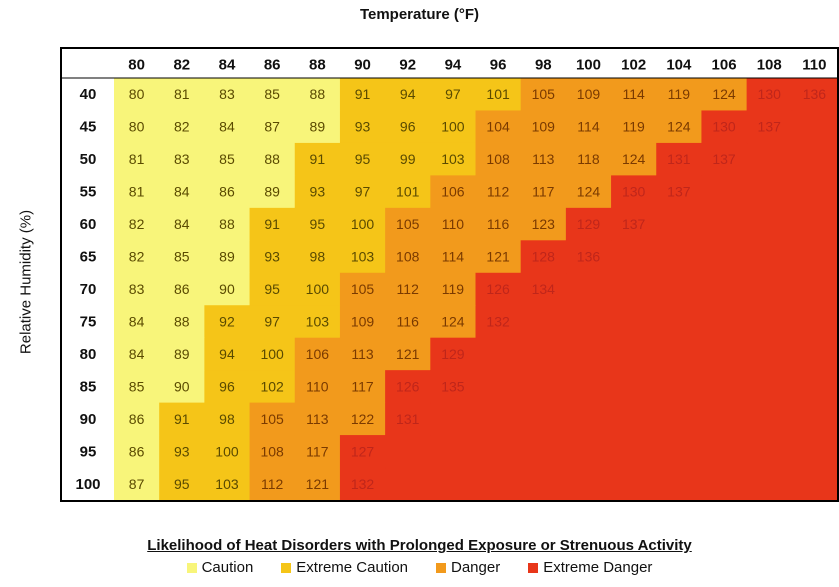  Describe the element at coordinates (88, 451) in the screenshot. I see `row-header-95: 95` at that location.